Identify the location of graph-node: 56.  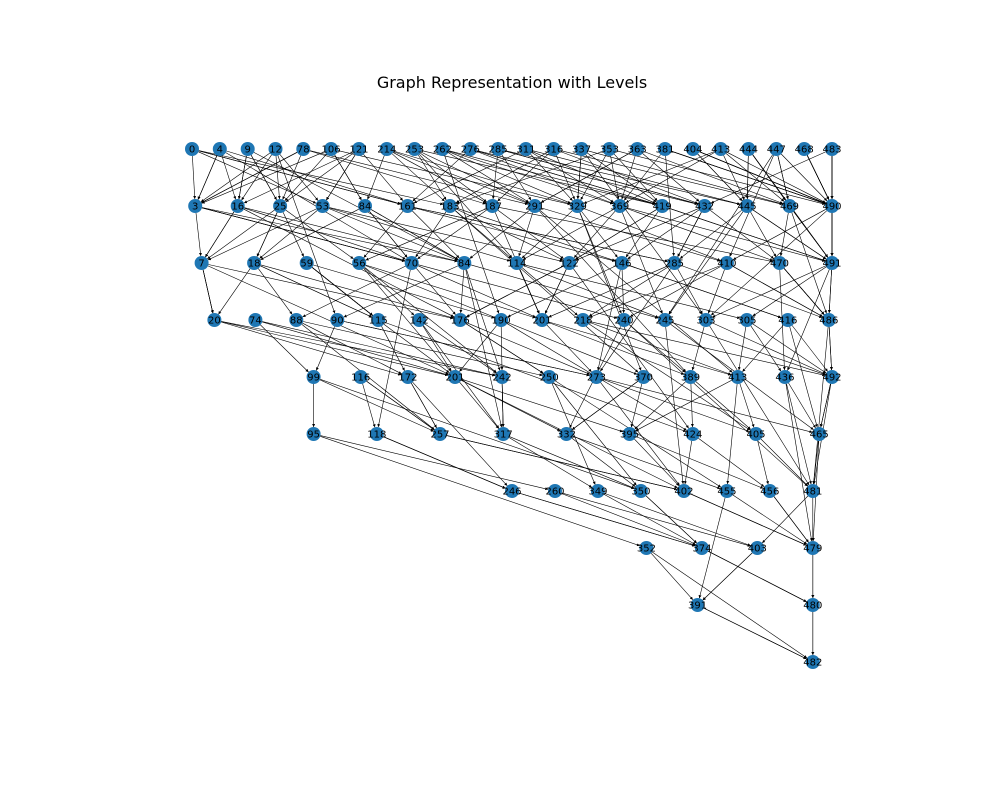
(359, 263).